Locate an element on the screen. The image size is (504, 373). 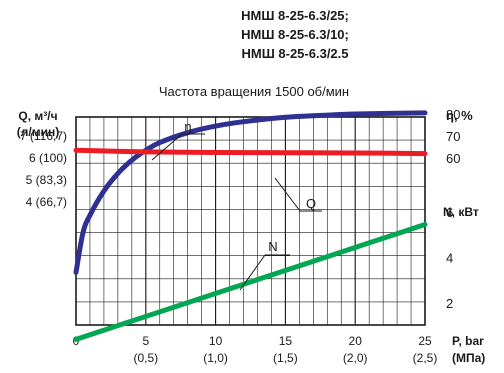
eta-tick-label: 70 is located at coordinates (453, 136).